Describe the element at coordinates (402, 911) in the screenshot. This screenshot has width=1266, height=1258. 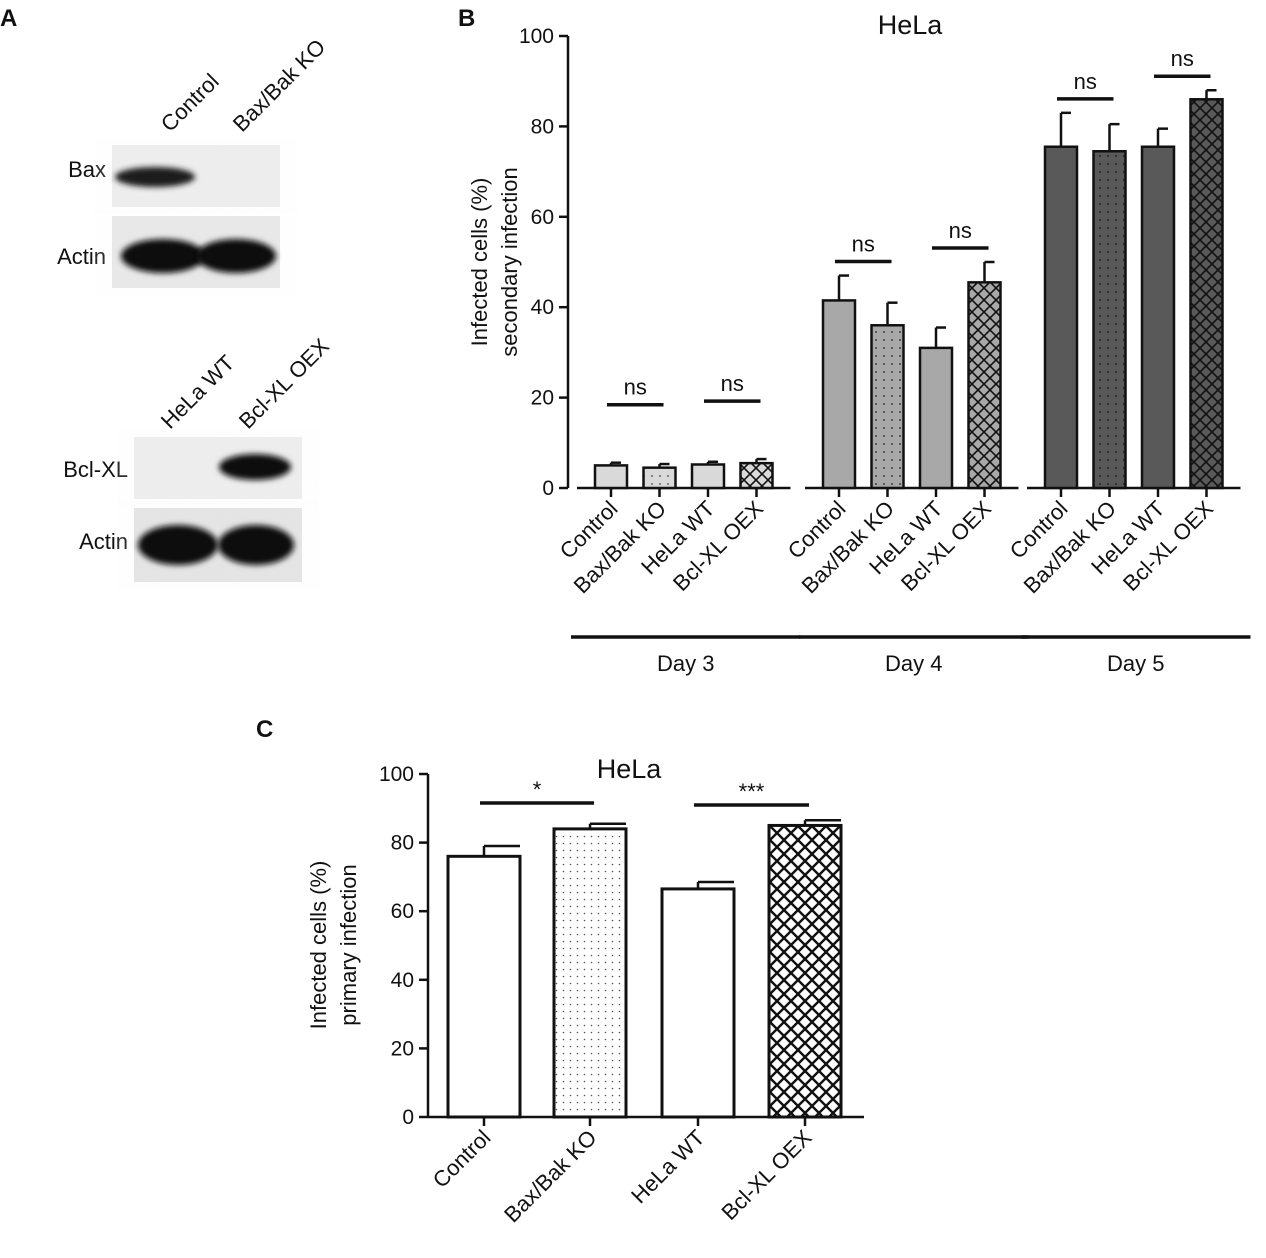
I see `chart-c-y-tick-label: 60` at that location.